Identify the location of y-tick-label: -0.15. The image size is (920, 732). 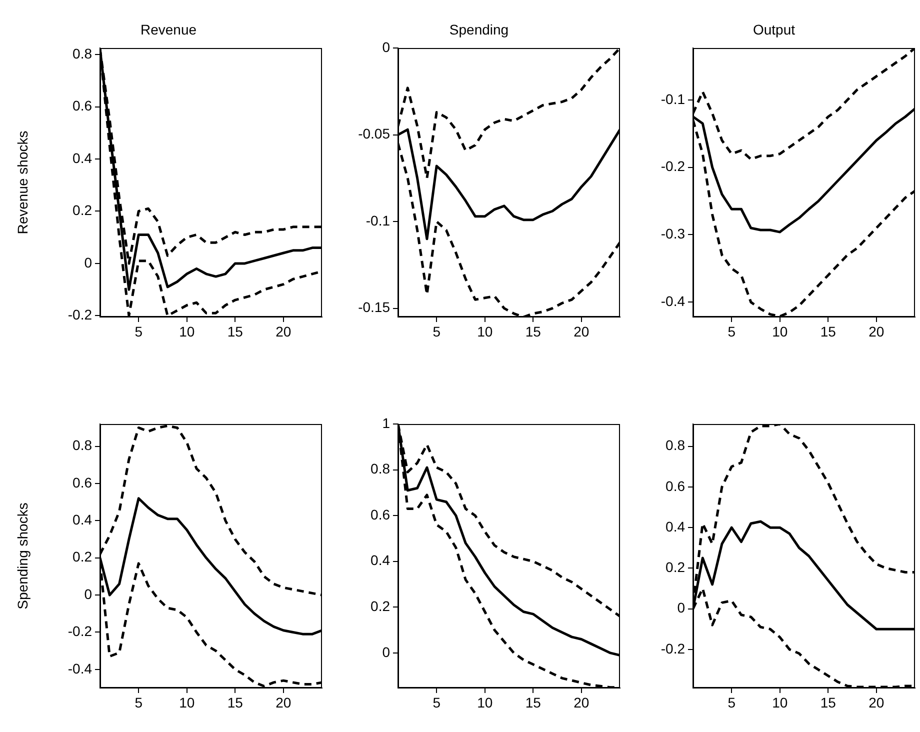
(374, 307).